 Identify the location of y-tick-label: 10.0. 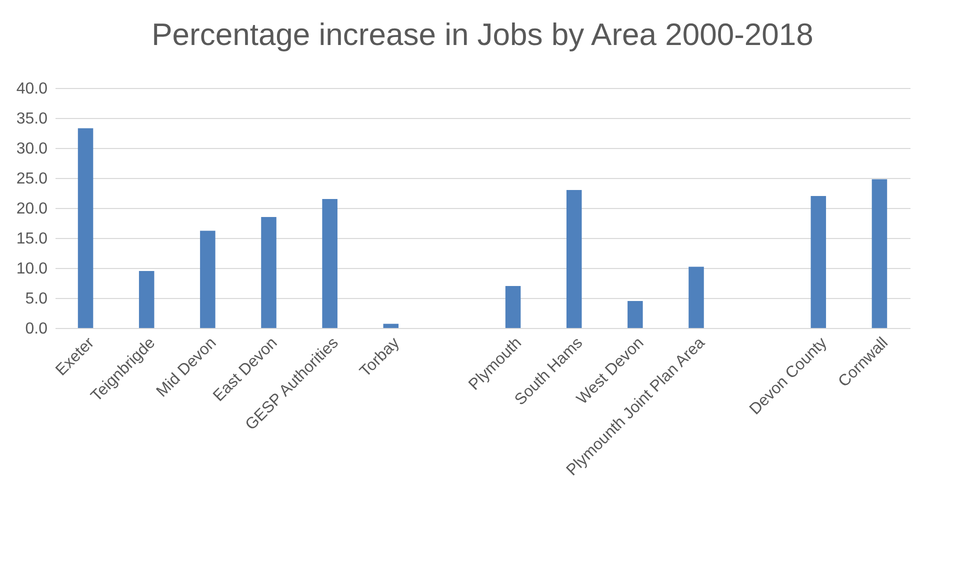
(32, 269).